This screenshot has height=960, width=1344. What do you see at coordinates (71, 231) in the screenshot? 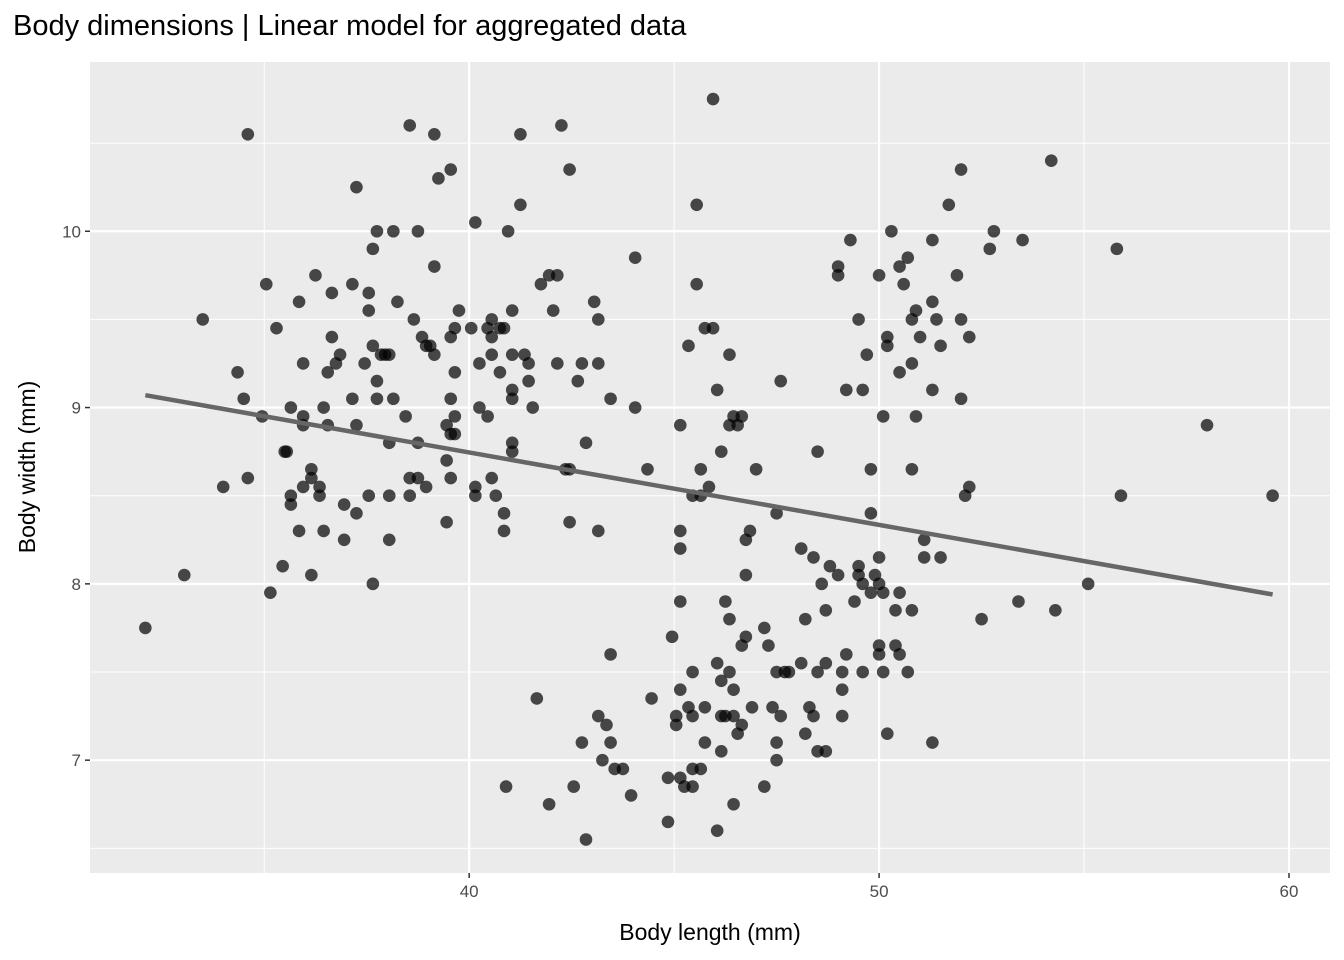
I see `y-tick-label: 10` at bounding box center [71, 231].